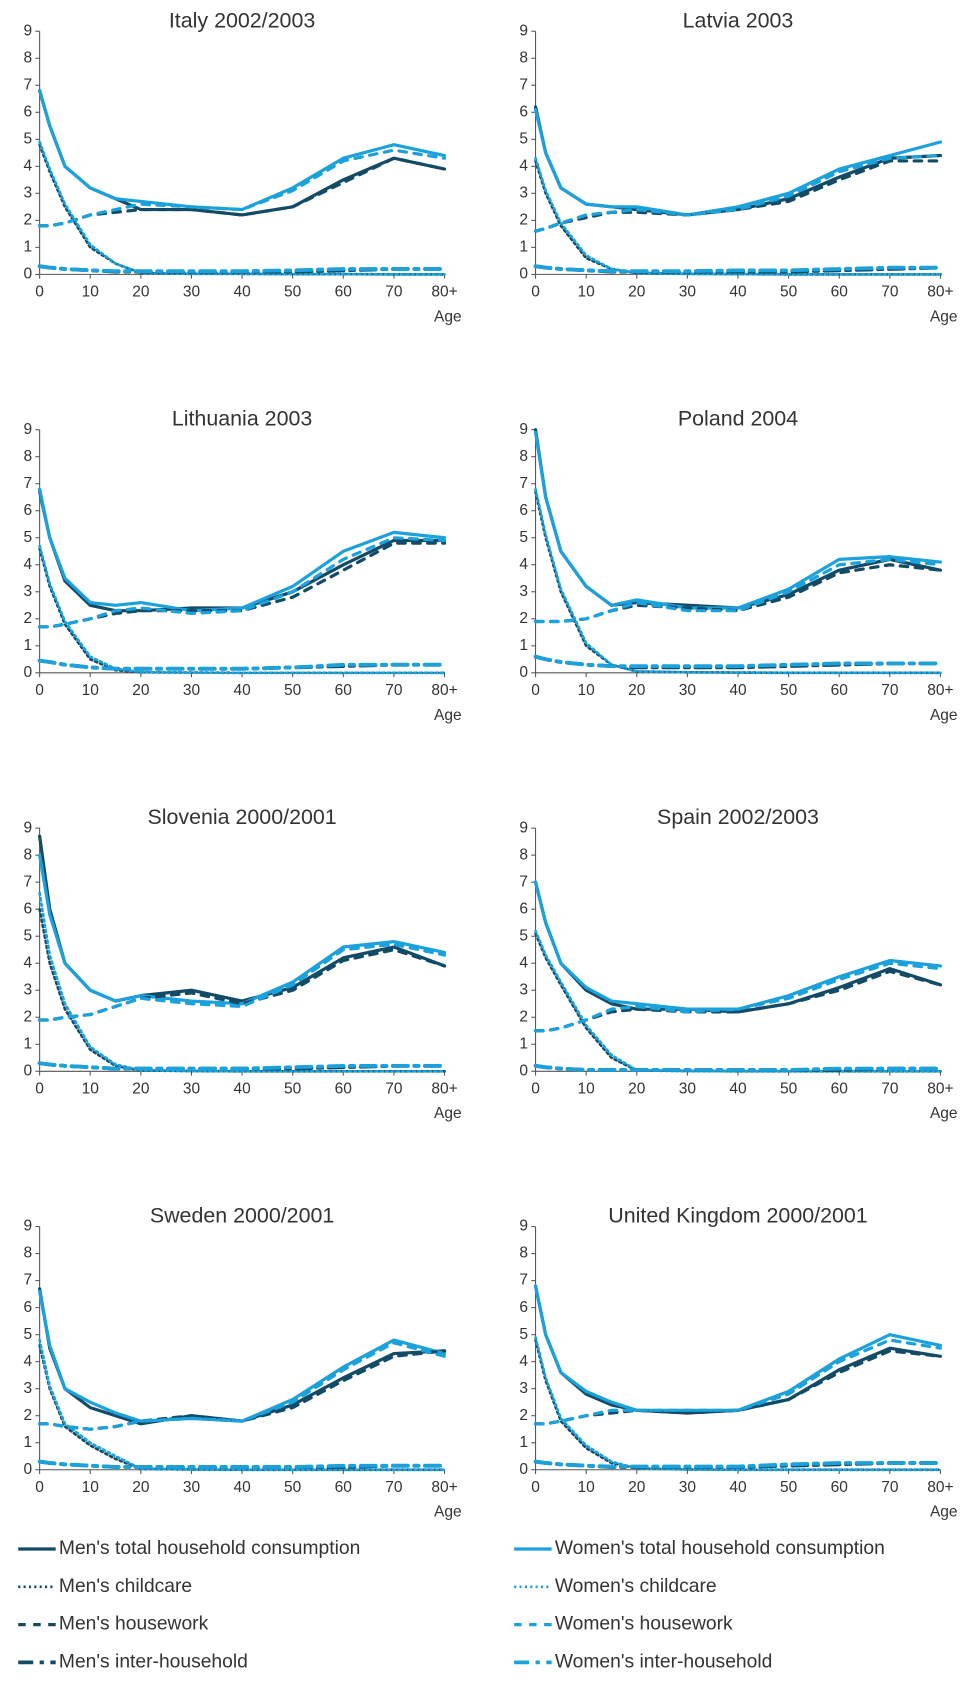 The image size is (964, 1682). What do you see at coordinates (720, 1548) in the screenshot?
I see `legend-label: Women's total household consumption` at bounding box center [720, 1548].